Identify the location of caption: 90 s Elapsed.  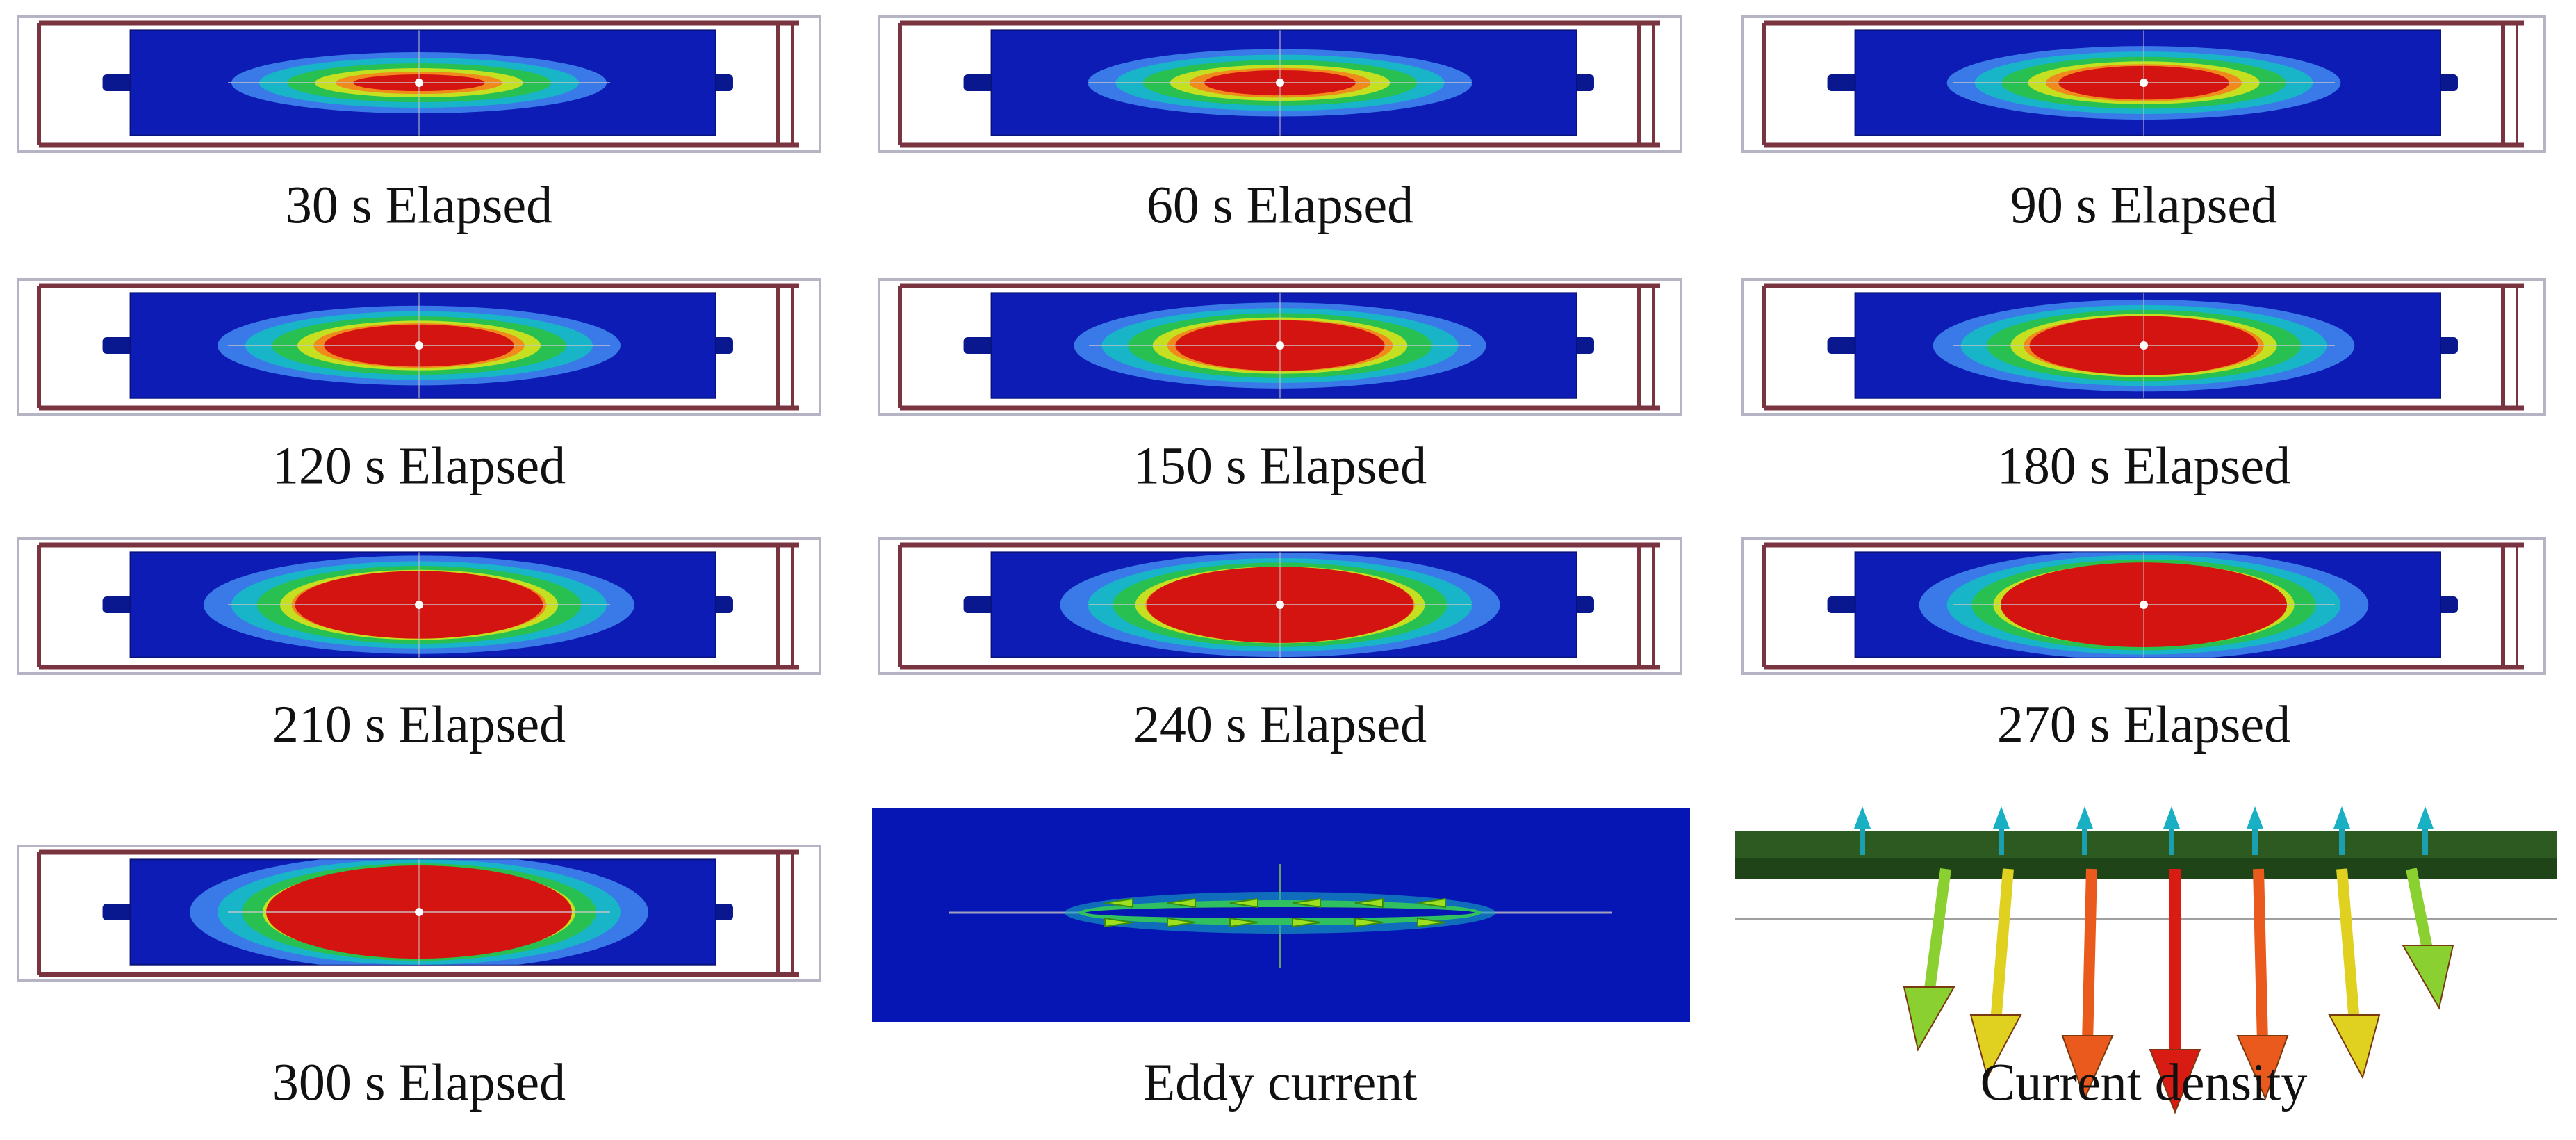
(2143, 205).